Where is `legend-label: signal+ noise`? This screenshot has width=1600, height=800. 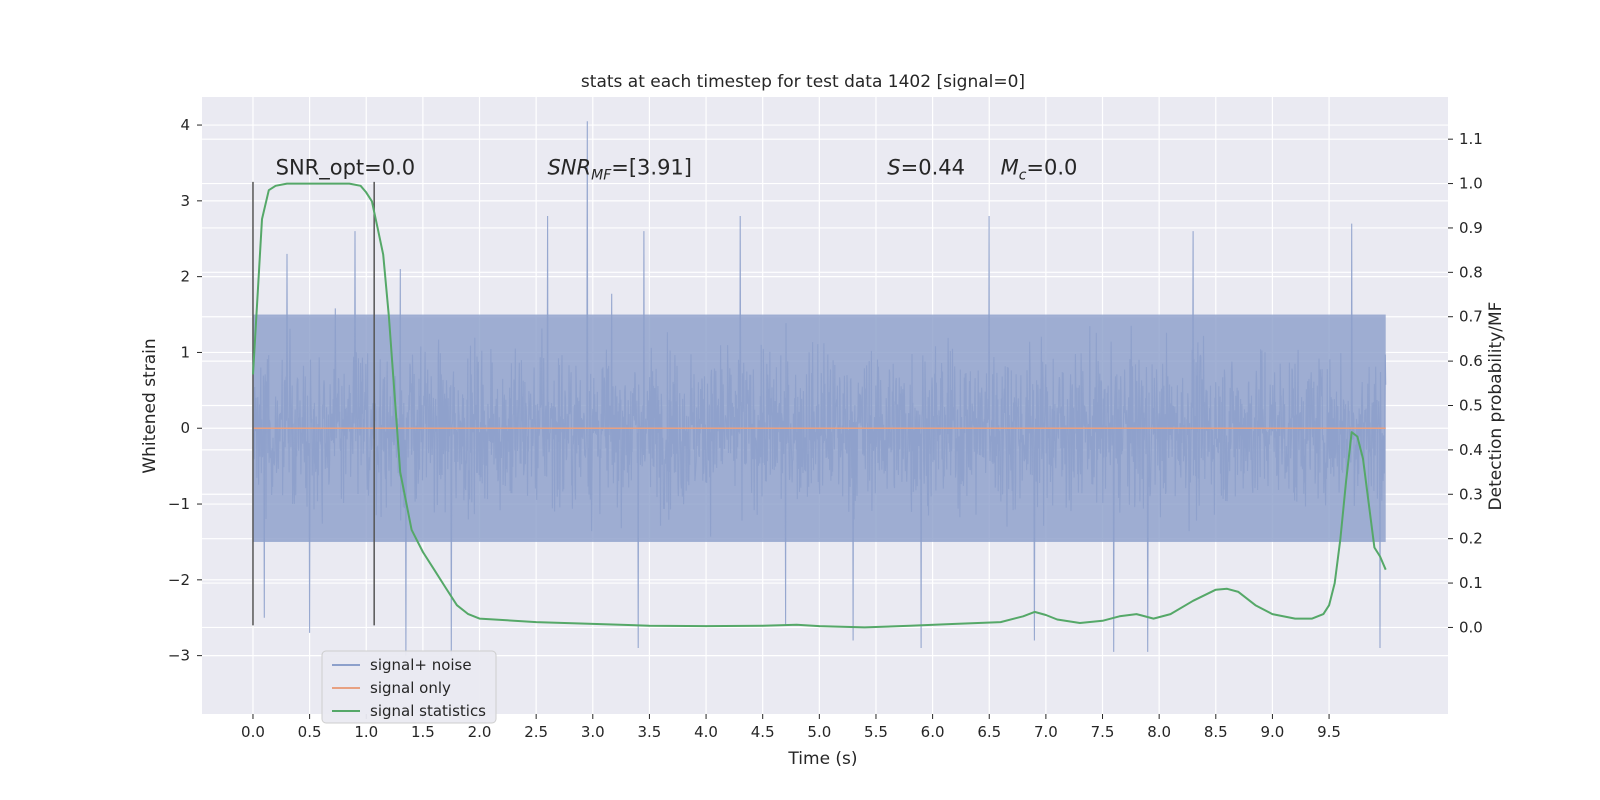 legend-label: signal+ noise is located at coordinates (421, 665).